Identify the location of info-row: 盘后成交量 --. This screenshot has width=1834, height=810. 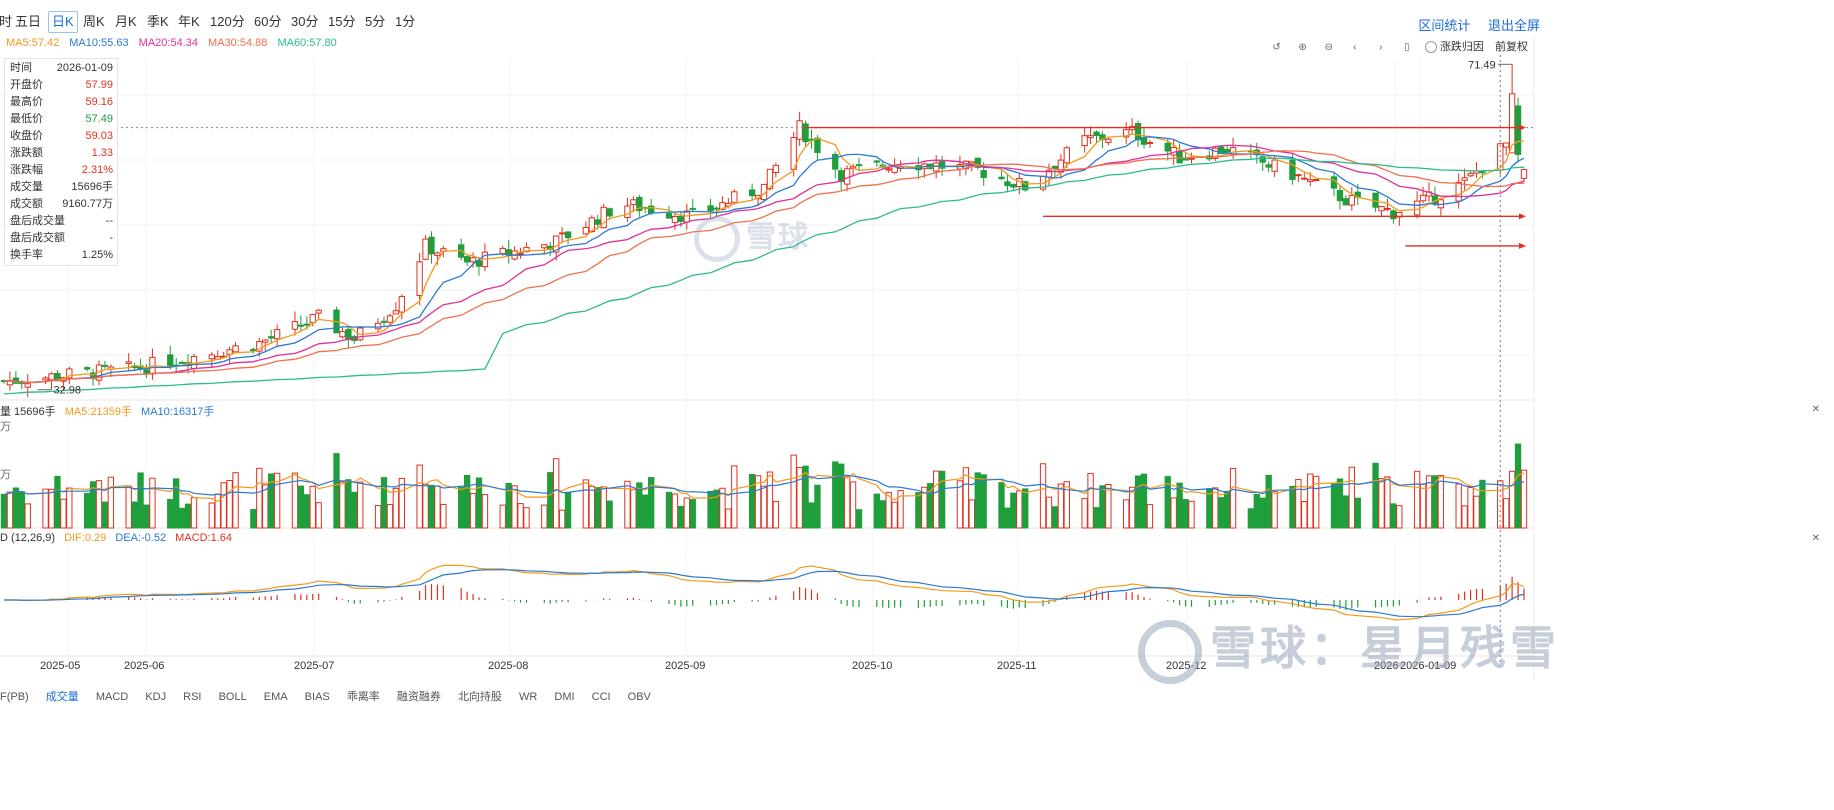
(61, 221).